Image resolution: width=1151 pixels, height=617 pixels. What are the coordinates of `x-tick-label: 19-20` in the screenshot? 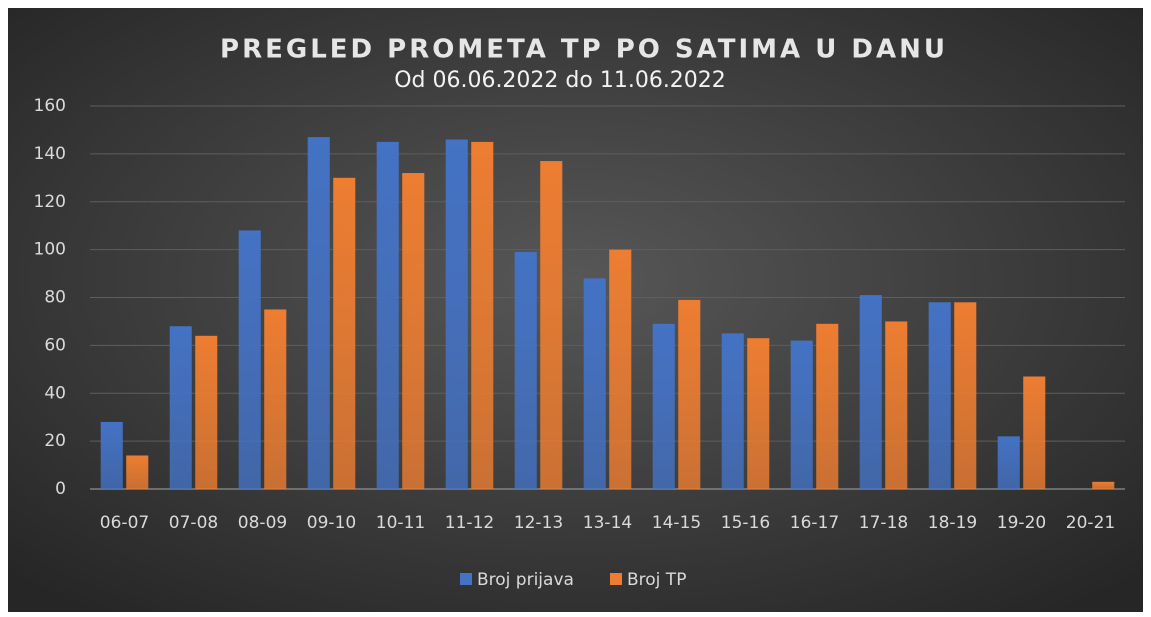 It's located at (1021, 523).